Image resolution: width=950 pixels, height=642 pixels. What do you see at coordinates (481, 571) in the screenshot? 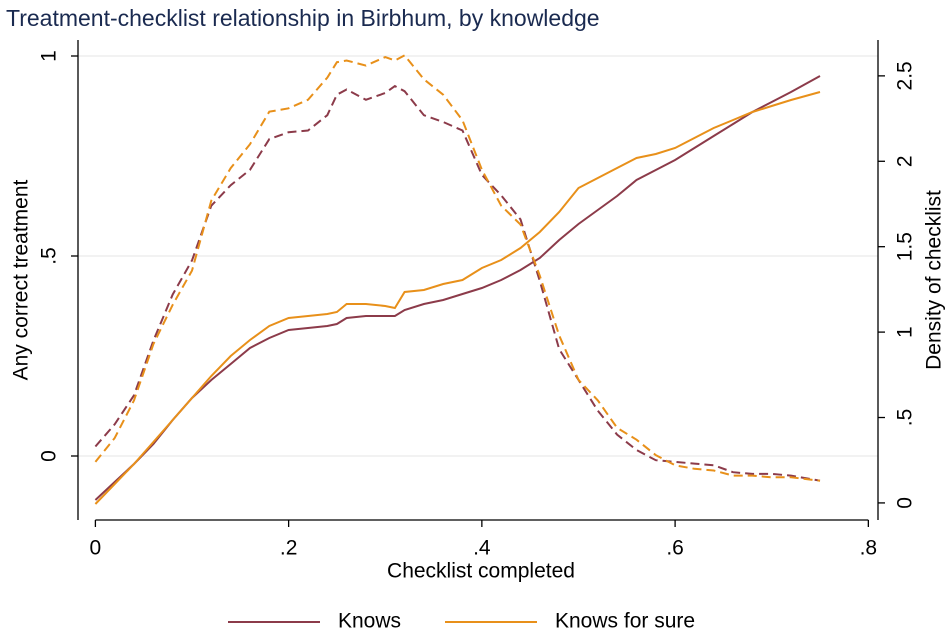
I see `x-axis-label: Checklist completed` at bounding box center [481, 571].